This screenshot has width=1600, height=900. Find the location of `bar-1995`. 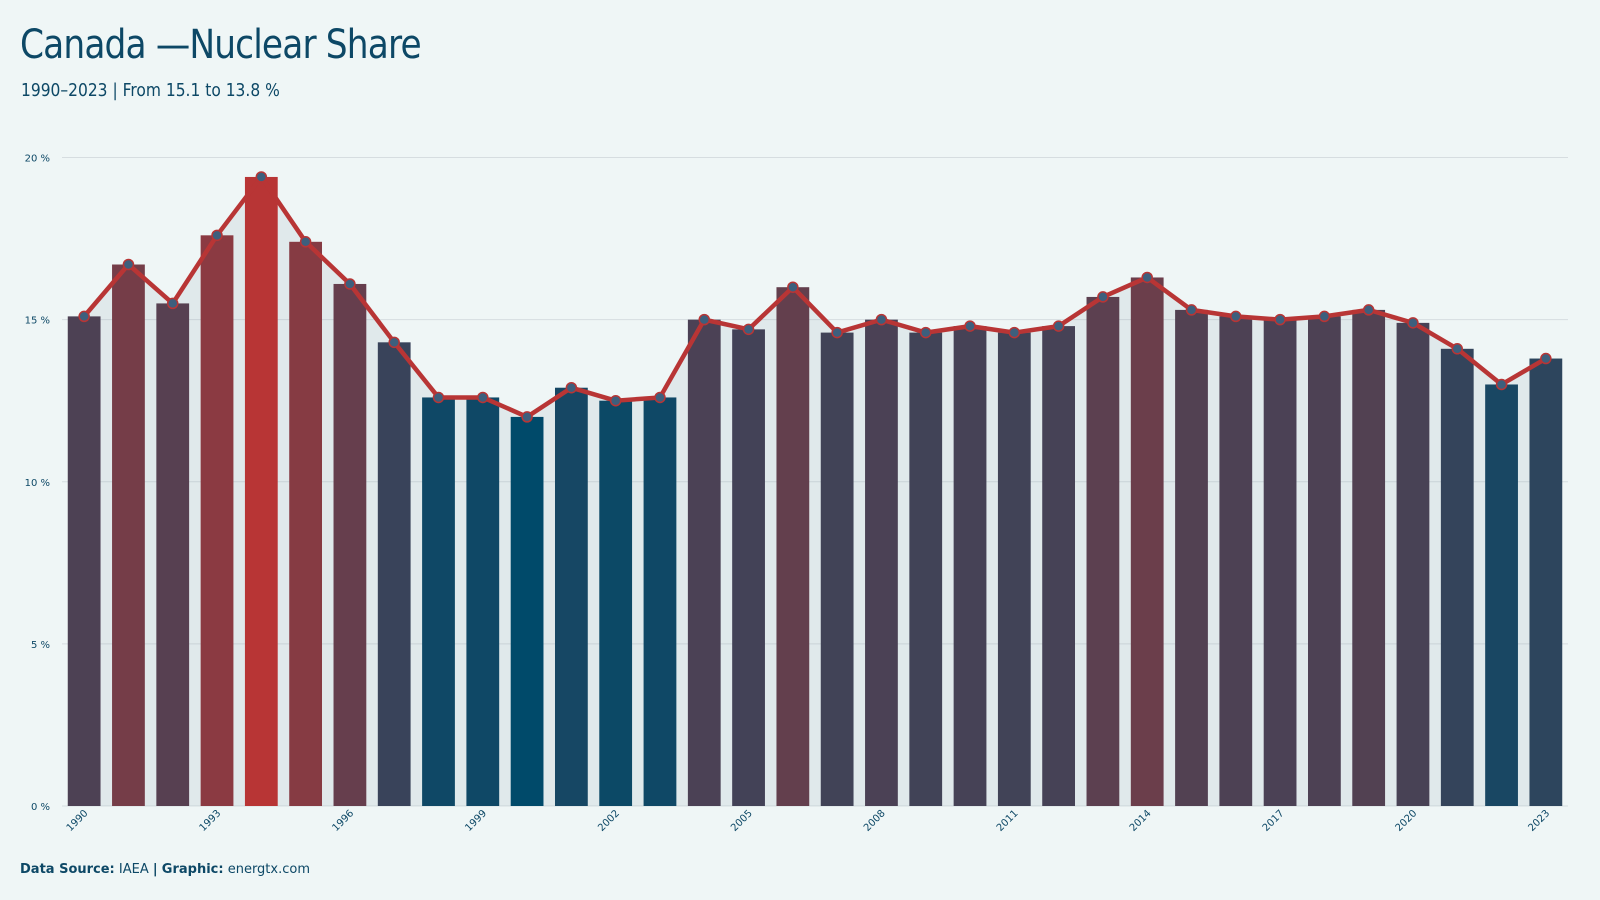

bar-1995 is located at coordinates (306, 523).